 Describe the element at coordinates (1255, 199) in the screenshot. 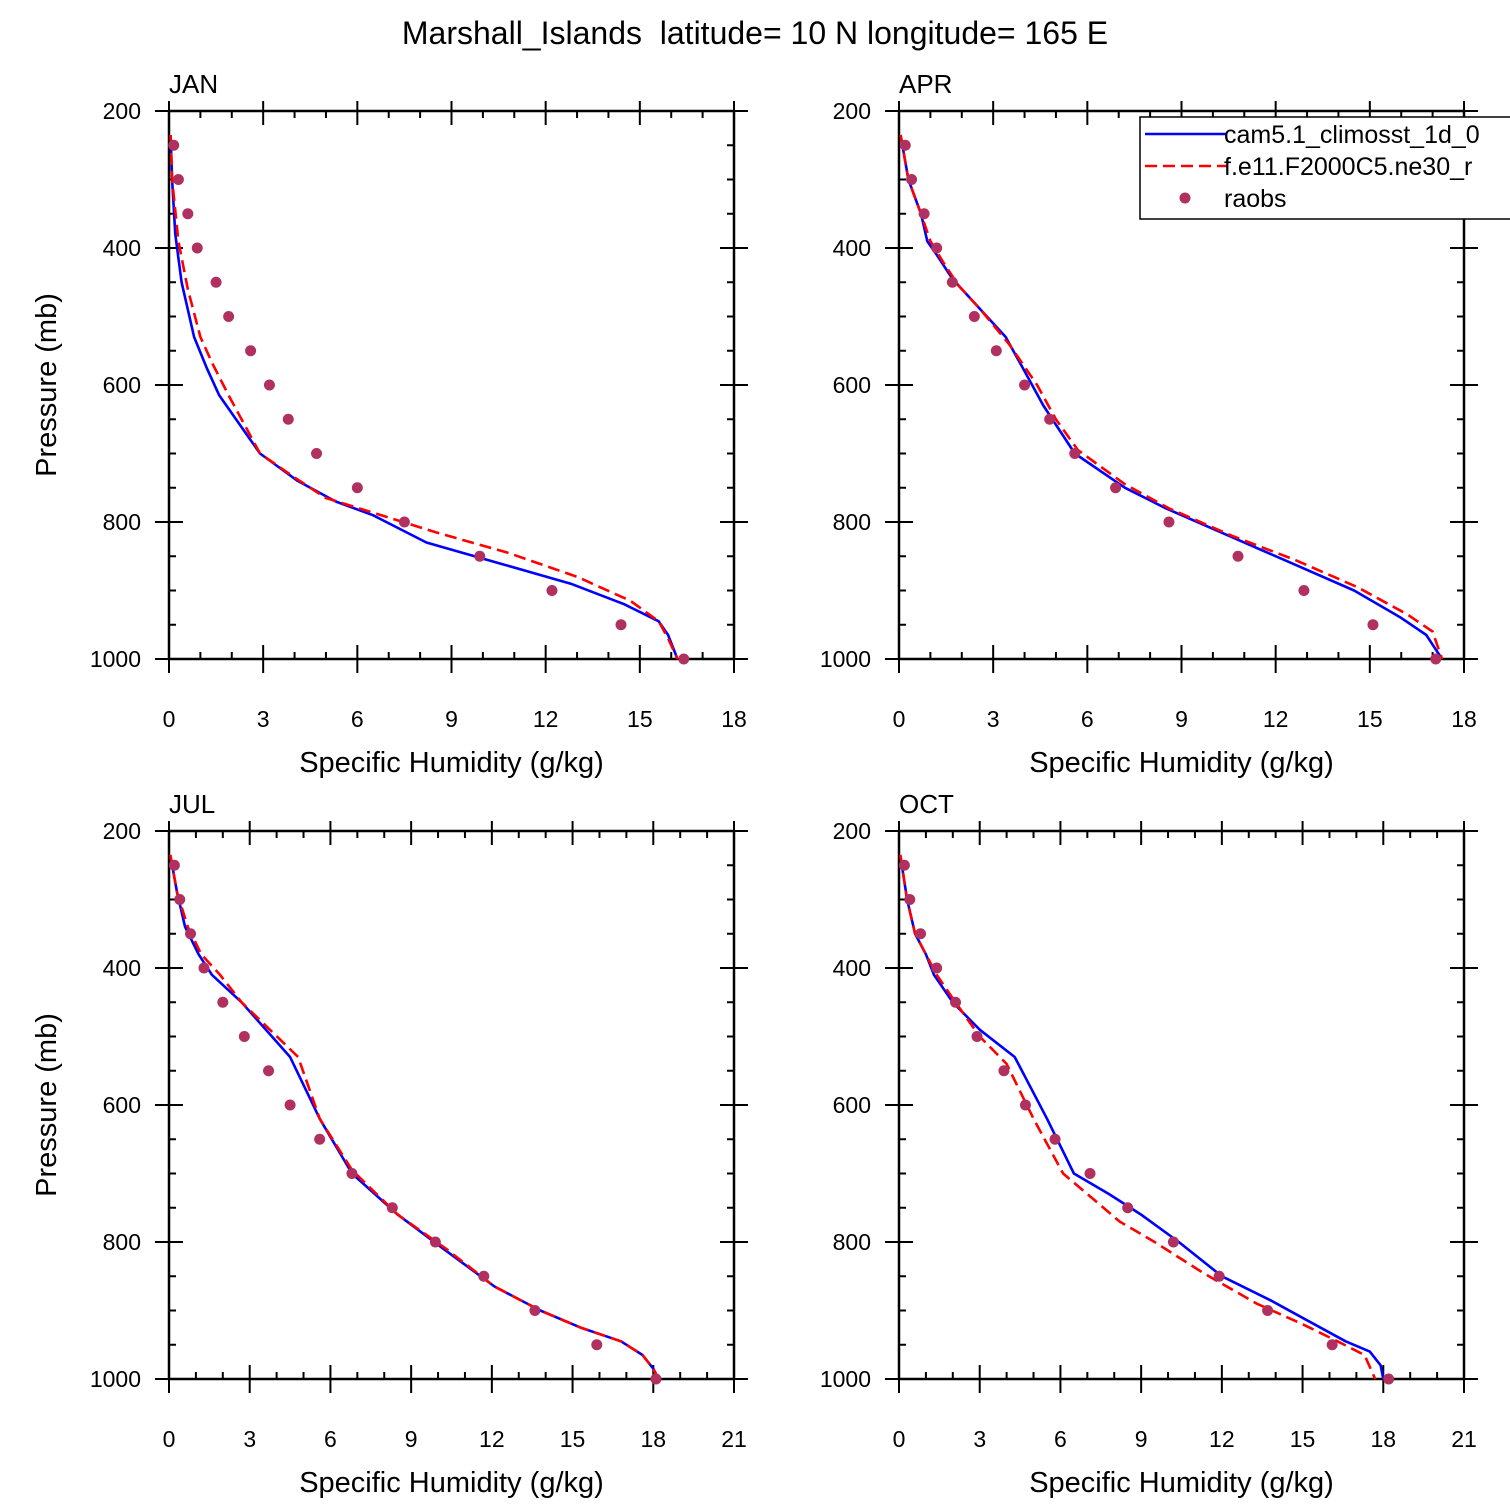

I see `legend-label: raobs` at that location.